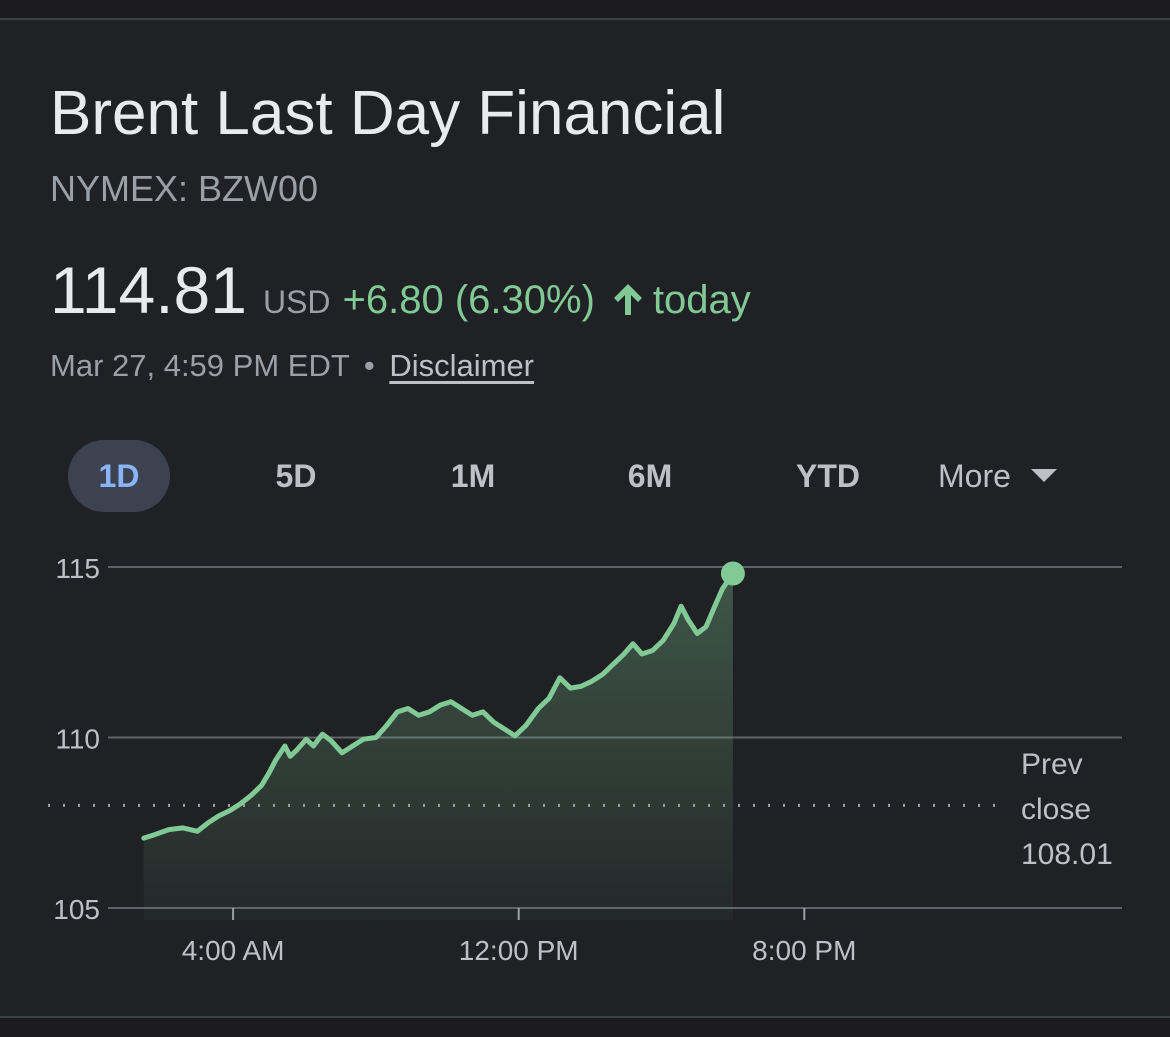  What do you see at coordinates (1052, 764) in the screenshot?
I see `prev-close-text-1: Prev` at bounding box center [1052, 764].